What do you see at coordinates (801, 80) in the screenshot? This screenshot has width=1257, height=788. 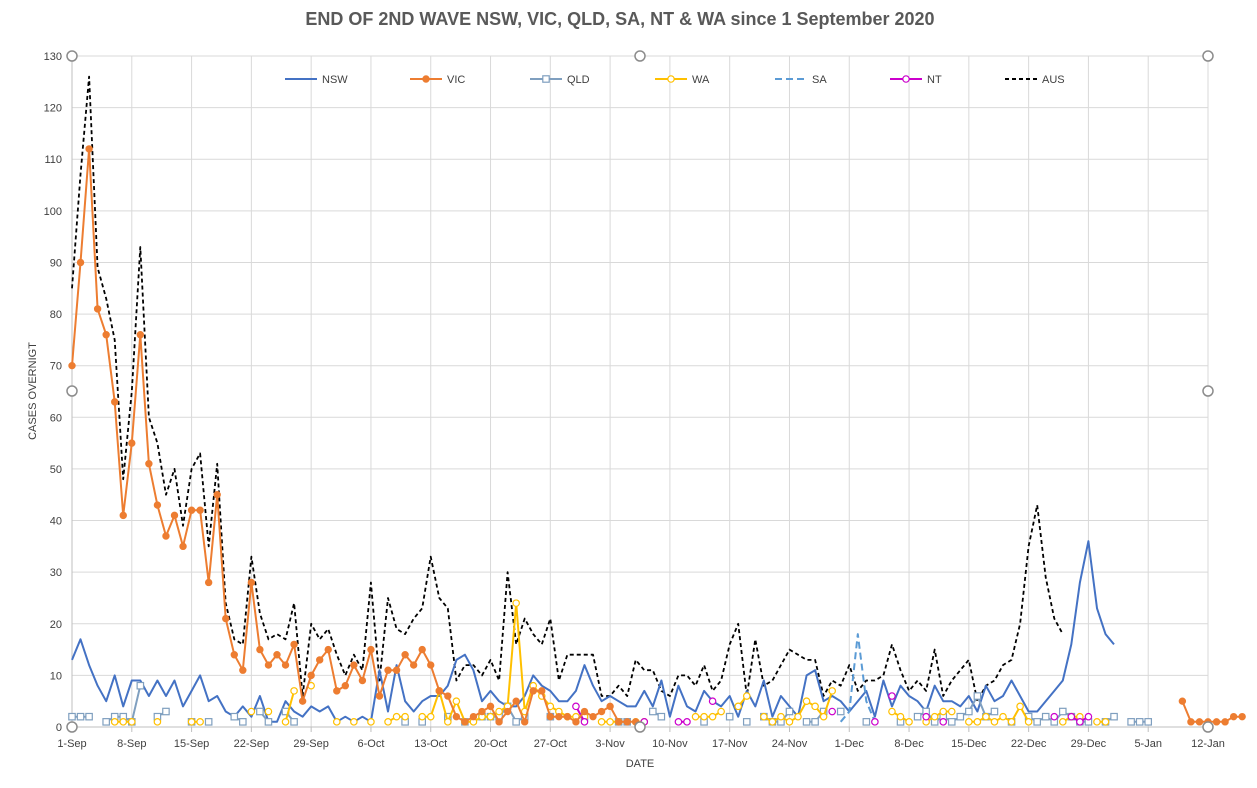 I see `legend-item-sa: SA` at bounding box center [801, 80].